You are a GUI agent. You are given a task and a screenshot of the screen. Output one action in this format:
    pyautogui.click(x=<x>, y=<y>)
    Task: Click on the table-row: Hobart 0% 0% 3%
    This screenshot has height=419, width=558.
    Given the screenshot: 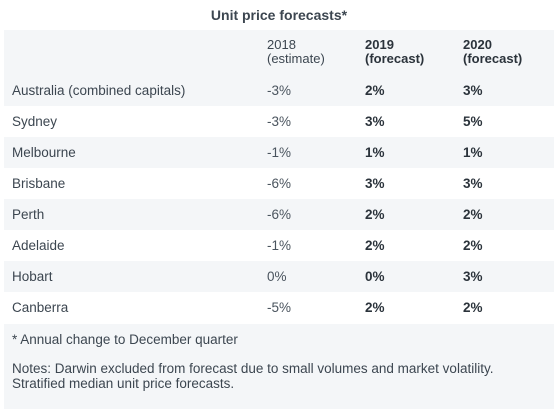 What is the action you would take?
    pyautogui.click(x=279, y=276)
    